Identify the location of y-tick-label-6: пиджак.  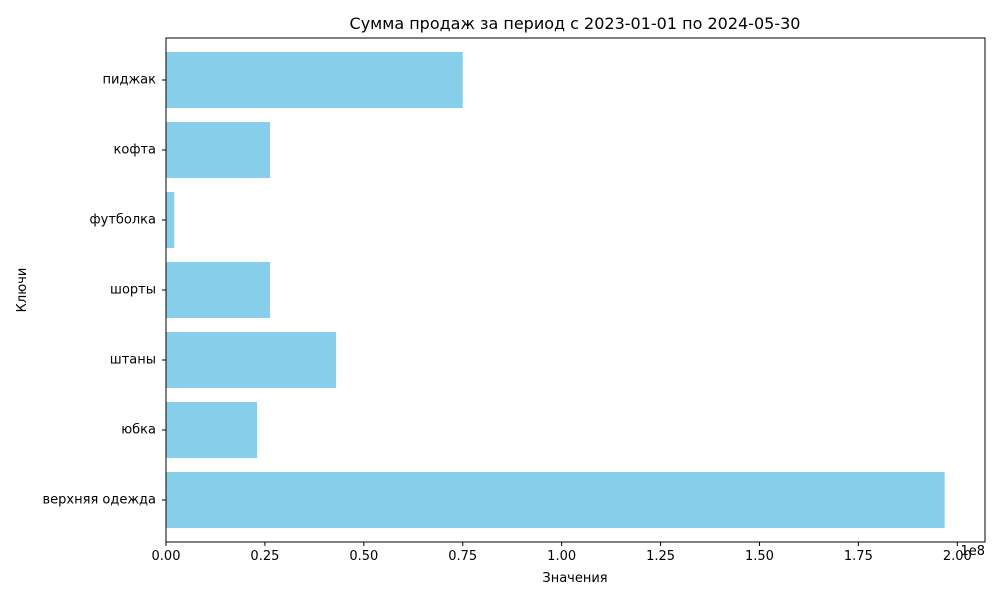
(130, 80).